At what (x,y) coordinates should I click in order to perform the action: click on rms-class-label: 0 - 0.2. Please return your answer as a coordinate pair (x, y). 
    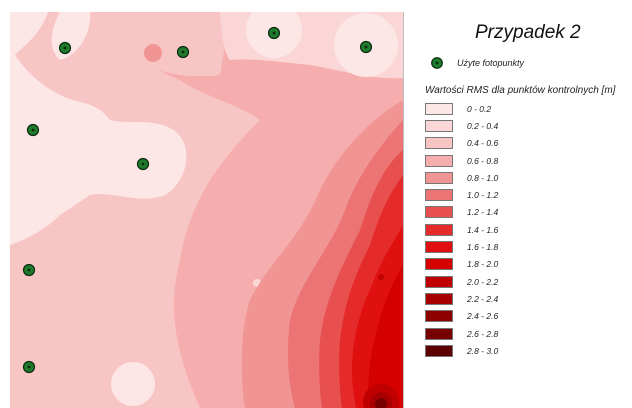
    Looking at the image, I should click on (479, 108).